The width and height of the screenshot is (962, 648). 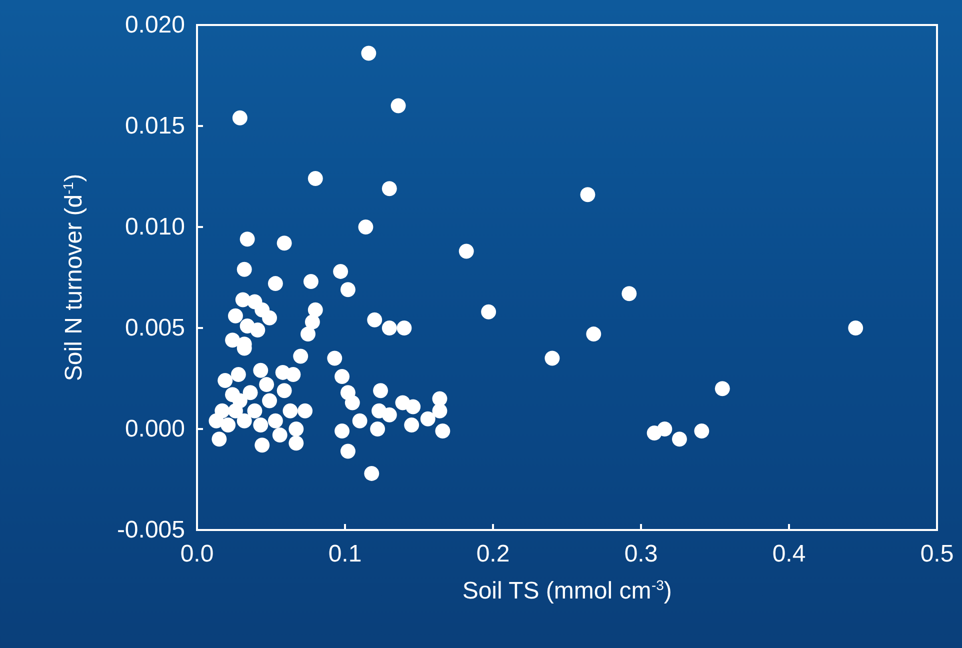 I want to click on x-tick-label: 0.4, so click(x=789, y=554).